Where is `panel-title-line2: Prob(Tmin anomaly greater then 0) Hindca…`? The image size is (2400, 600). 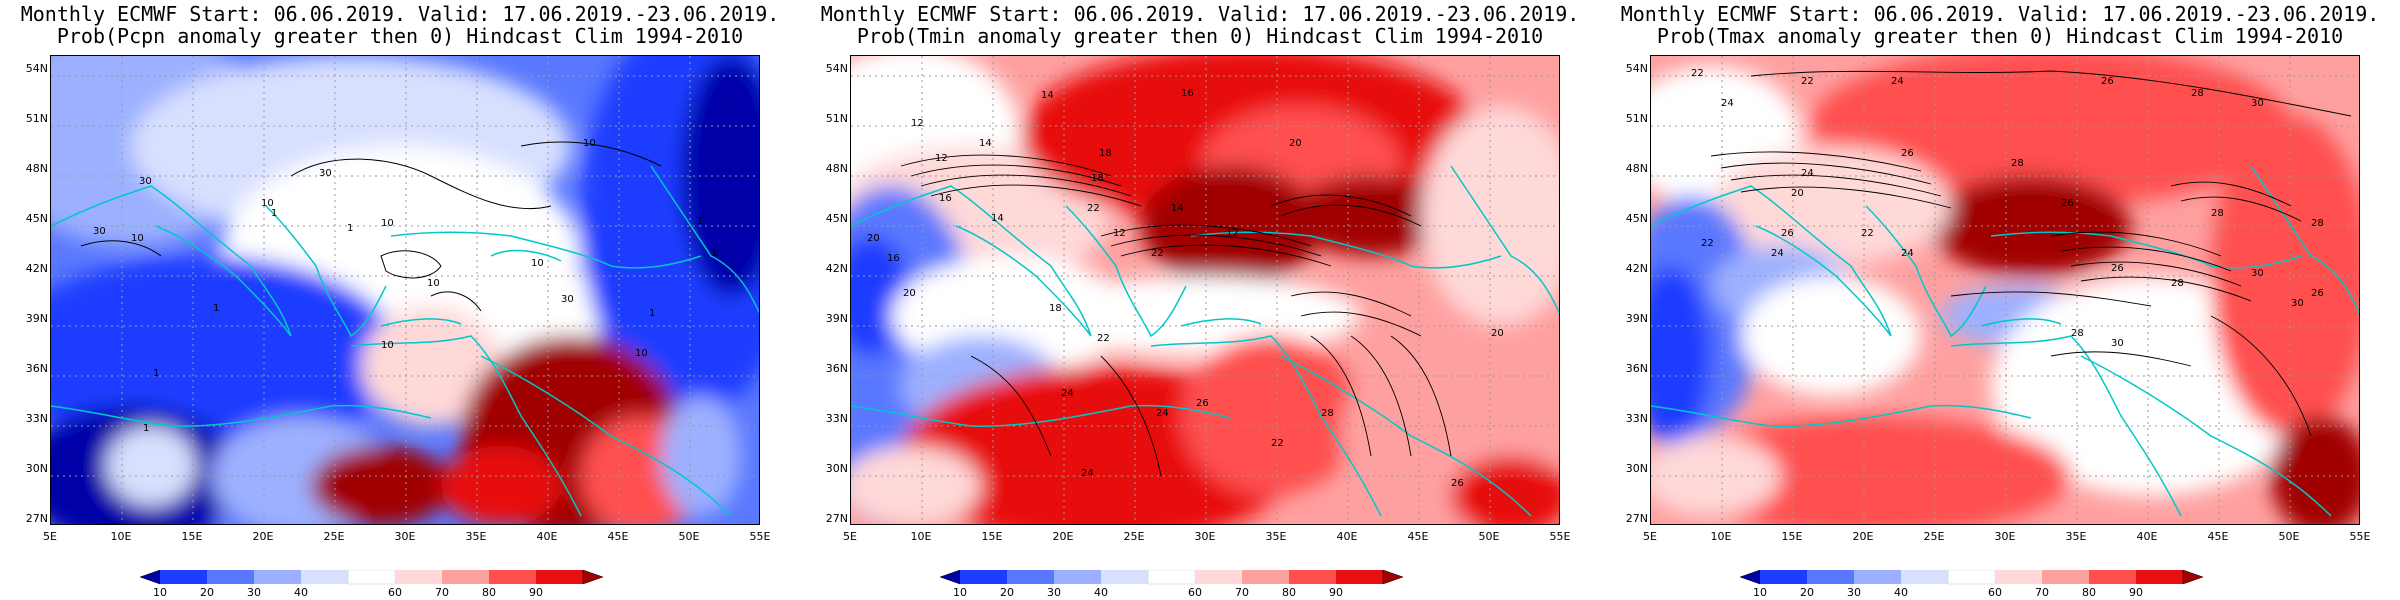
panel-title-line2: Prob(Tmin anomaly greater then 0) Hindca… is located at coordinates (1200, 36).